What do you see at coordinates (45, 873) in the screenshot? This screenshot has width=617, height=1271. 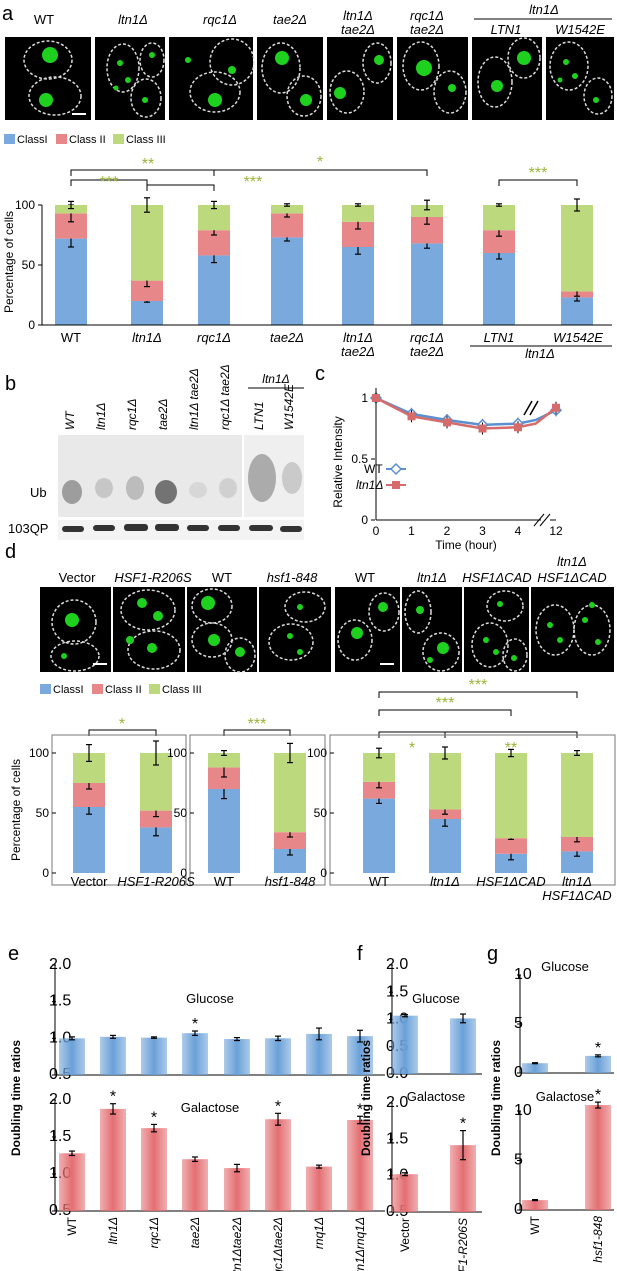 I see `d1-ytick-label-0: 0` at bounding box center [45, 873].